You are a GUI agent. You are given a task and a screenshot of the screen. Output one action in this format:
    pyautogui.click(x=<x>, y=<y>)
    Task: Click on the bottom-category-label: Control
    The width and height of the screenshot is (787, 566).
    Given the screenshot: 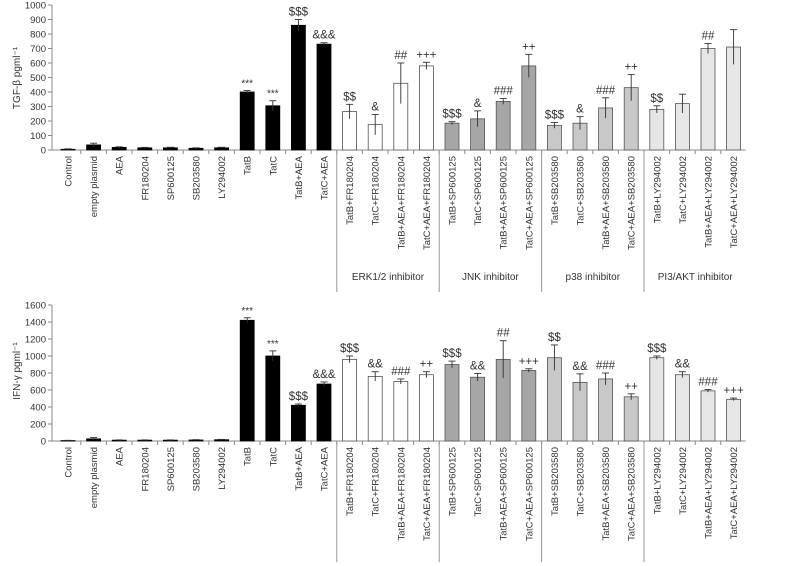 What is the action you would take?
    pyautogui.click(x=69, y=462)
    